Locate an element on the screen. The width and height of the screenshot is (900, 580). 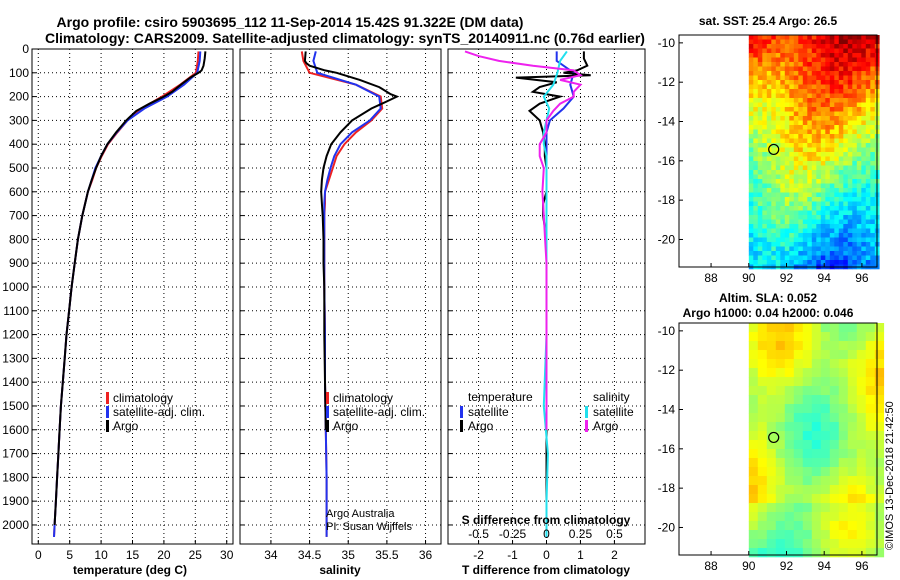
sst-map-cells is located at coordinates (814, 152).